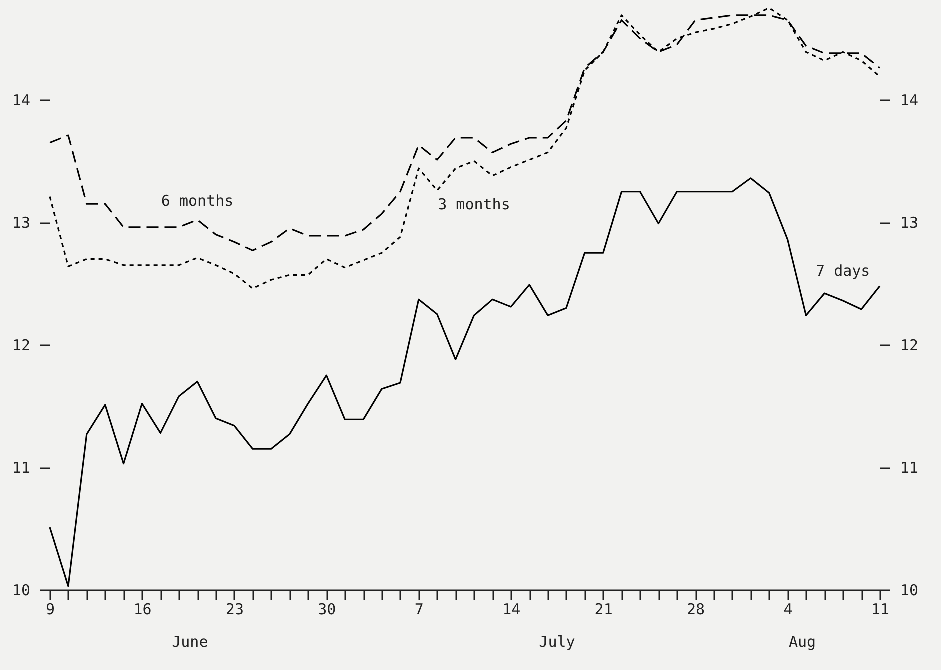 This screenshot has width=941, height=670. I want to click on series-label: 3 months, so click(474, 204).